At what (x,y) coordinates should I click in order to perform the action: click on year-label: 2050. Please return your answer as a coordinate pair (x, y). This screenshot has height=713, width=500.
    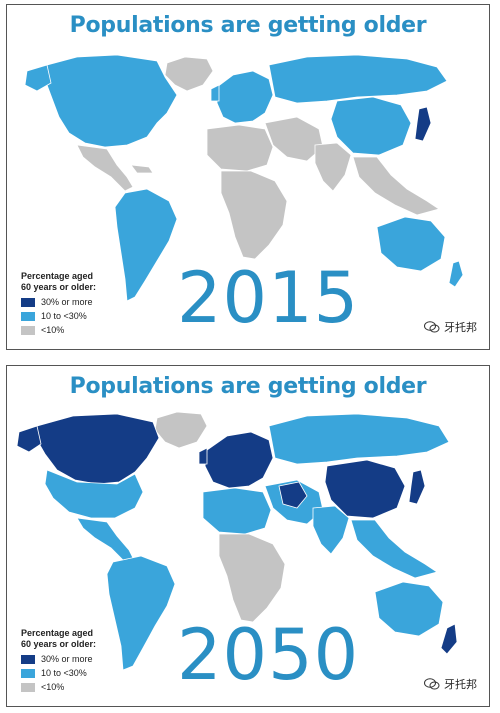
    Looking at the image, I should click on (268, 655).